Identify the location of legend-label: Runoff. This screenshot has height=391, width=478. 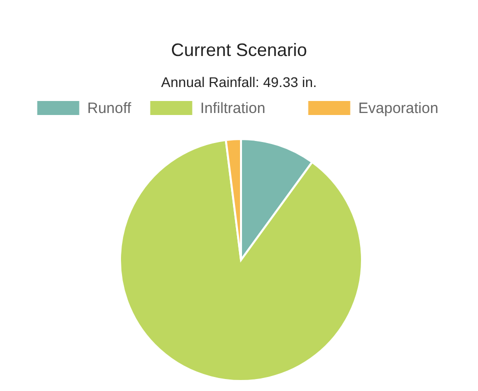
(109, 108).